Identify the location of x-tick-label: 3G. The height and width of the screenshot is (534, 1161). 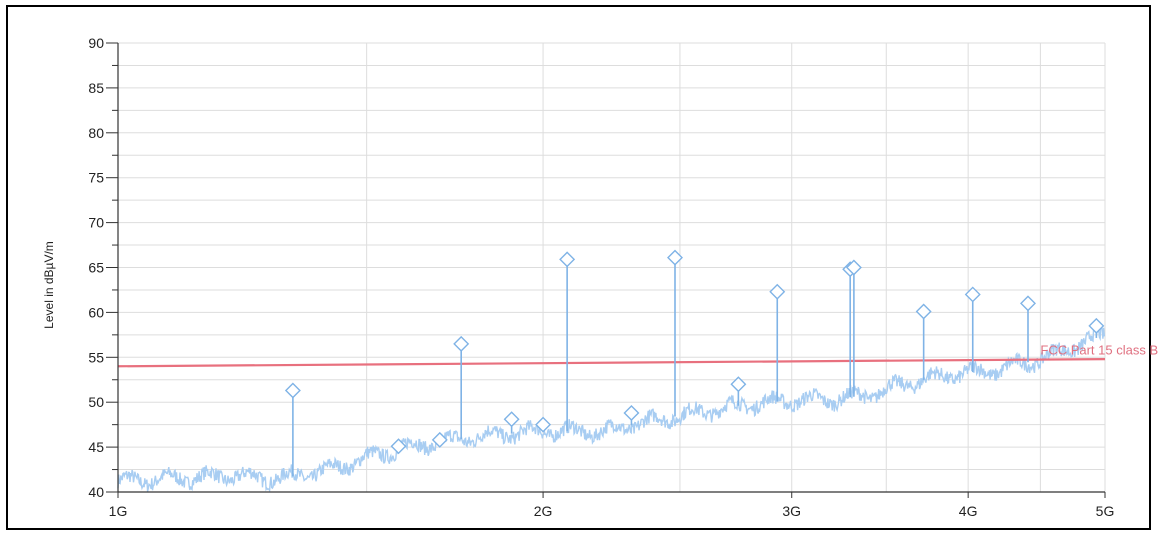
(791, 511).